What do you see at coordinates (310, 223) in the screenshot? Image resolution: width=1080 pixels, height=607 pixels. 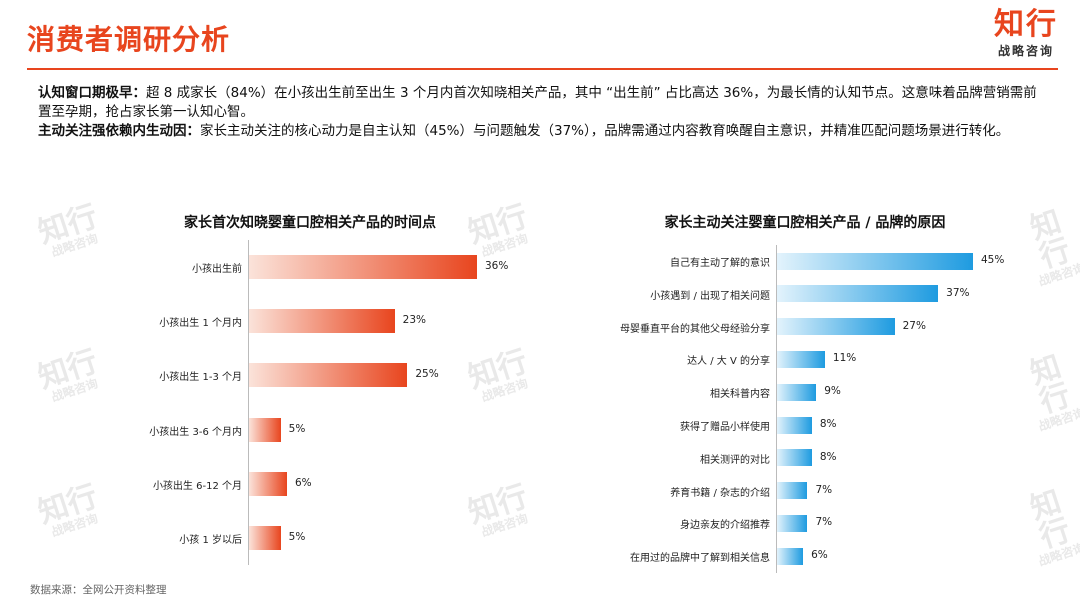 I see `time-chart-title: 家长首次知晓婴童口腔相关产品的时间点` at bounding box center [310, 223].